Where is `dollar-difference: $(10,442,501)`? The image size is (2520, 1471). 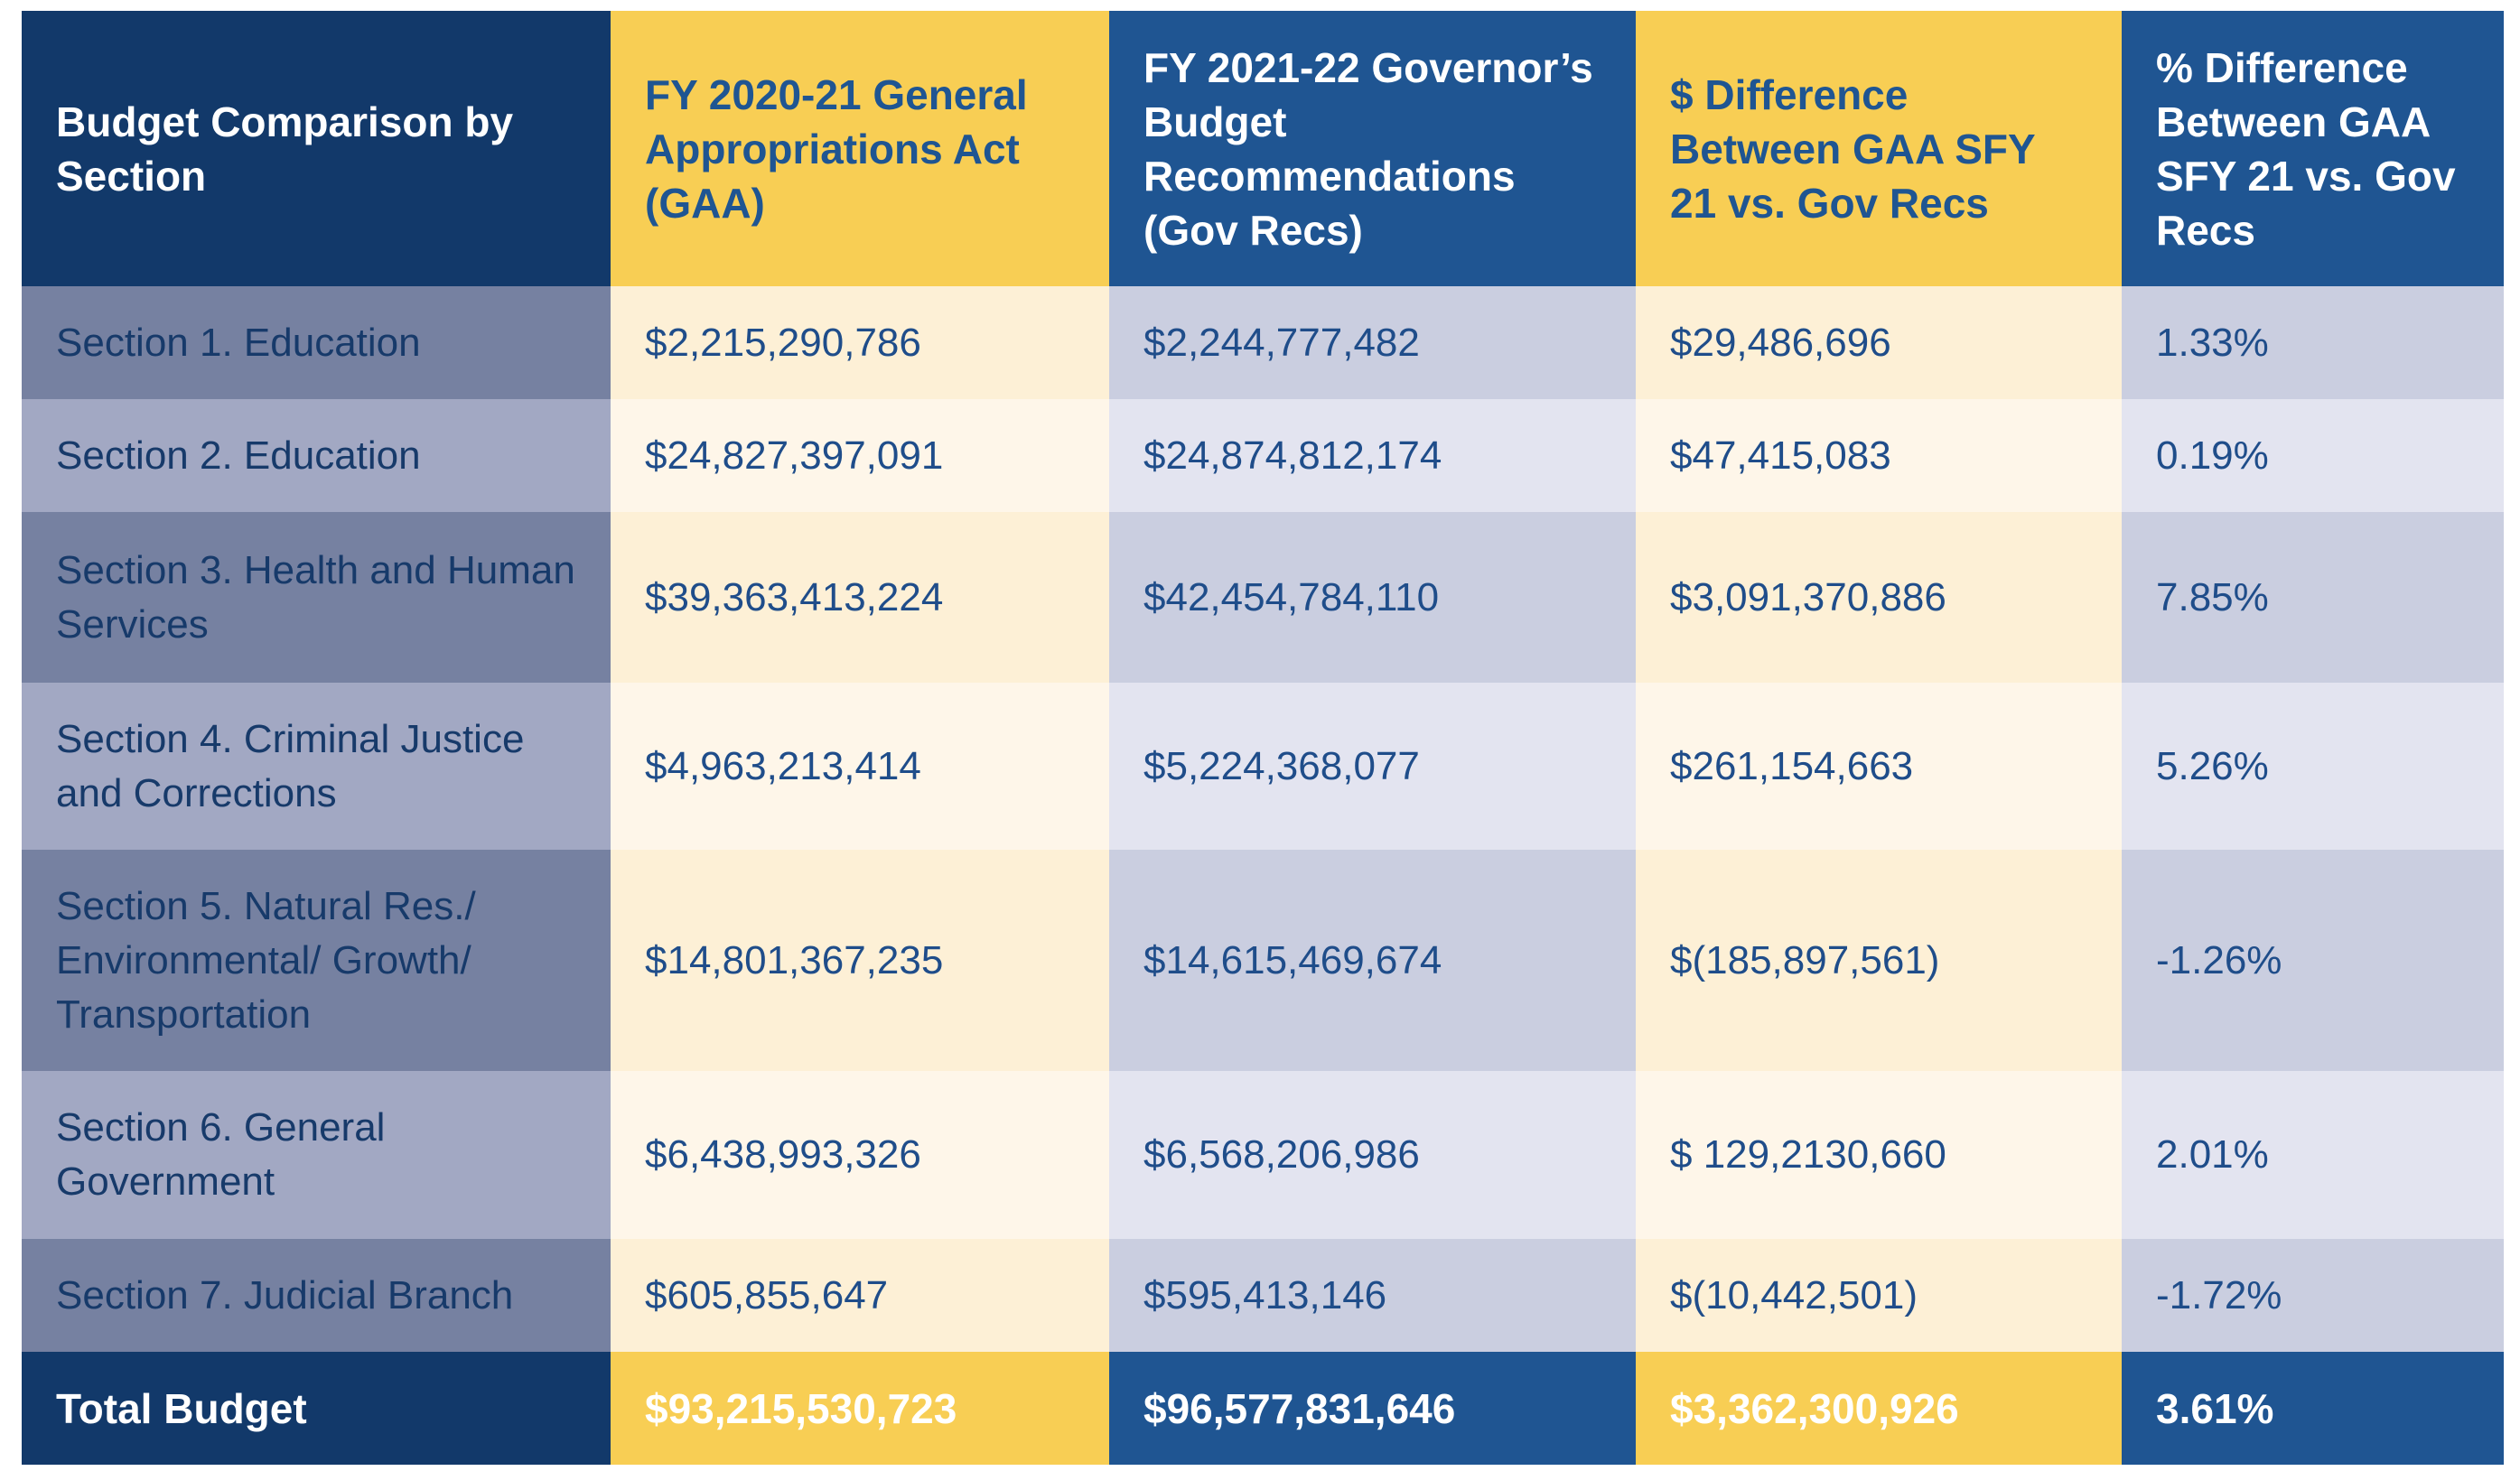 dollar-difference: $(10,442,501) is located at coordinates (1879, 1296).